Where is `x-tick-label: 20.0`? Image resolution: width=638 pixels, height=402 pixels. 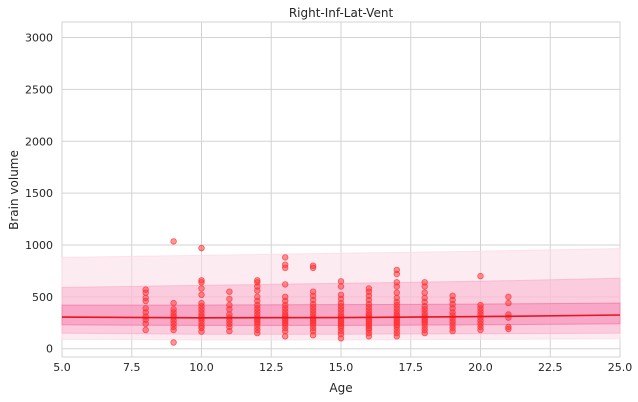
x-tick-label: 20.0 is located at coordinates (480, 367).